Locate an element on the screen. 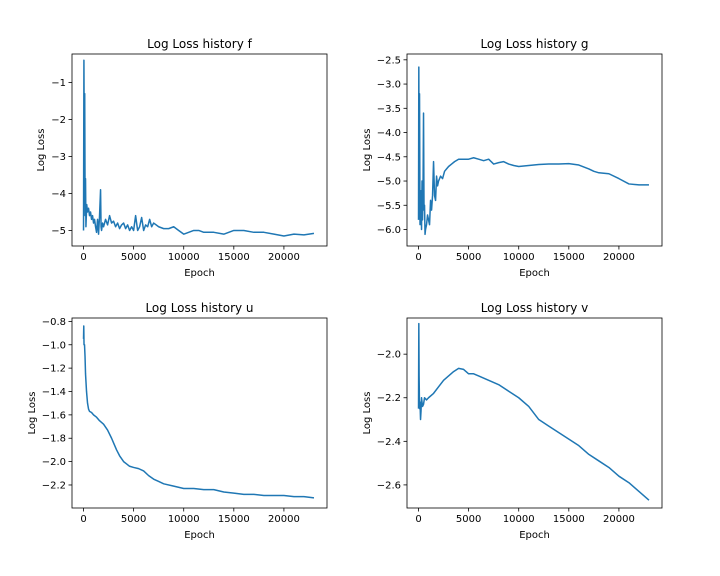 This screenshot has width=720, height=576. chart-title: Log Loss history u is located at coordinates (199, 308).